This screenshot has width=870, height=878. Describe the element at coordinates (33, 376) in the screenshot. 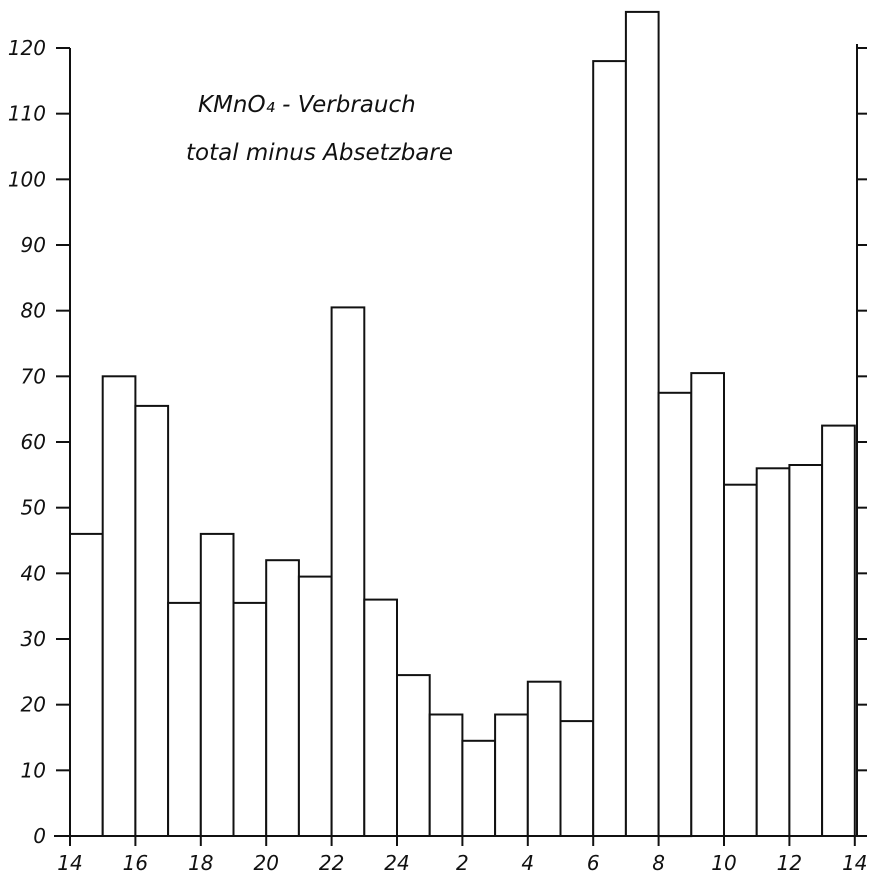

I see `y-tick-label: 70` at that location.